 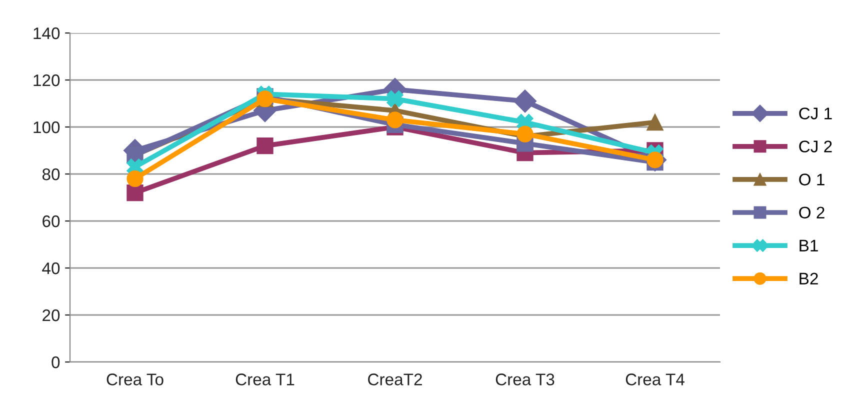 I want to click on x-tick-label: Crea T3, so click(x=525, y=380).